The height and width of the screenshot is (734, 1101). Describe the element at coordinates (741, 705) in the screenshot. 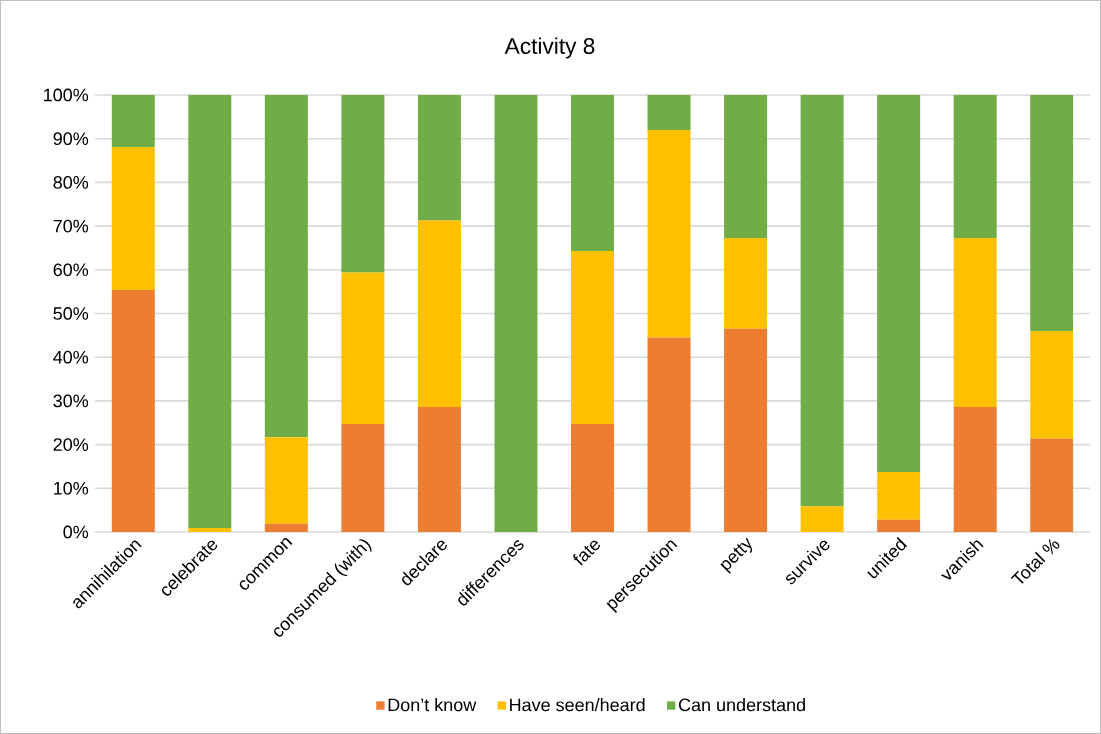

I see `legend-label: Can understand` at that location.